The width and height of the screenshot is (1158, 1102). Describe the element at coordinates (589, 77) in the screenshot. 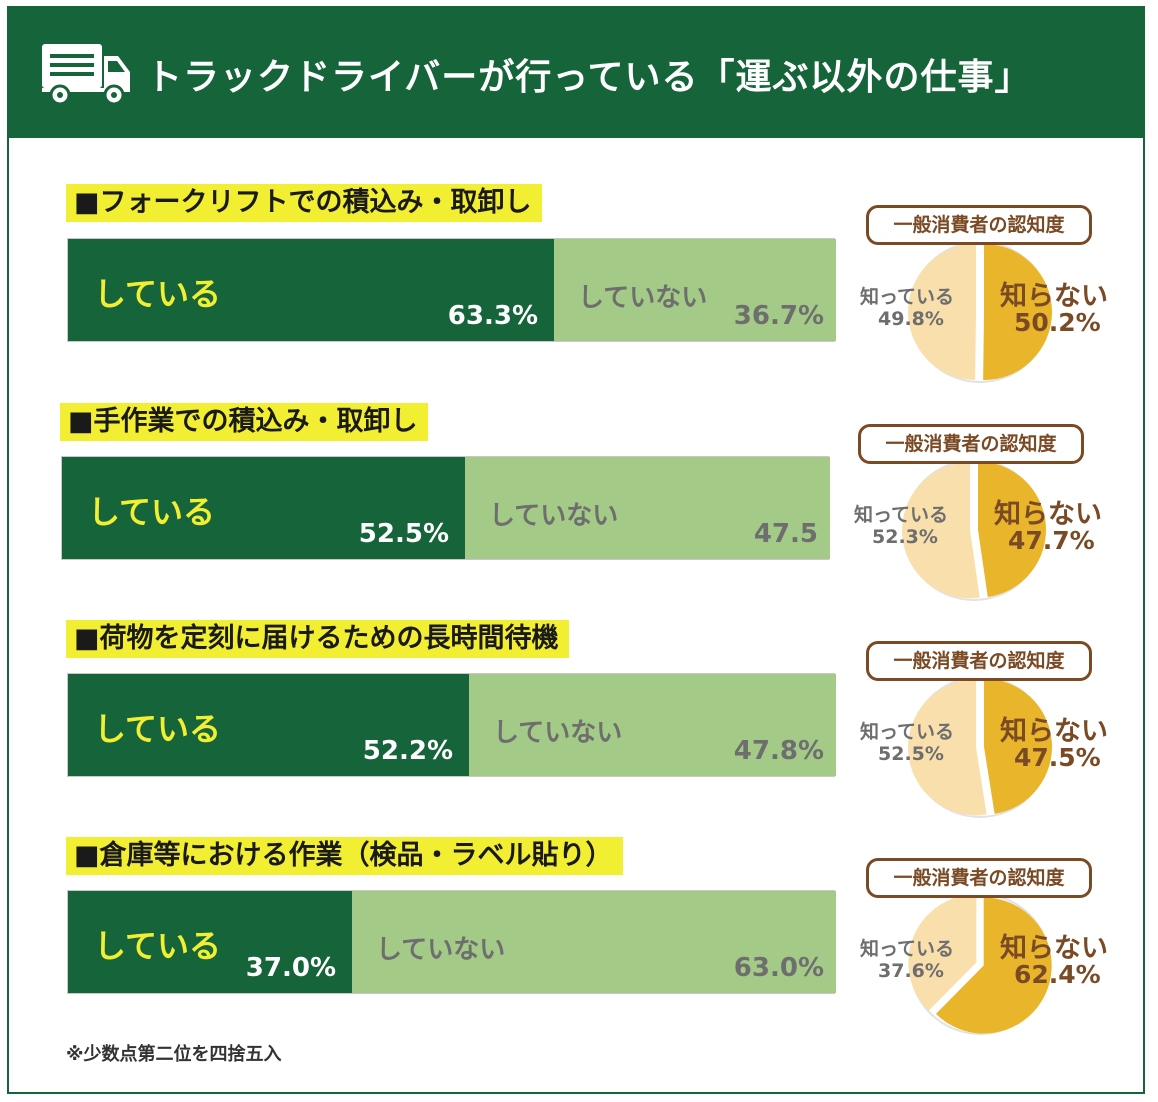

I see `page-title: トラックドライバーが行っている「運ぶ以外の仕事」` at that location.